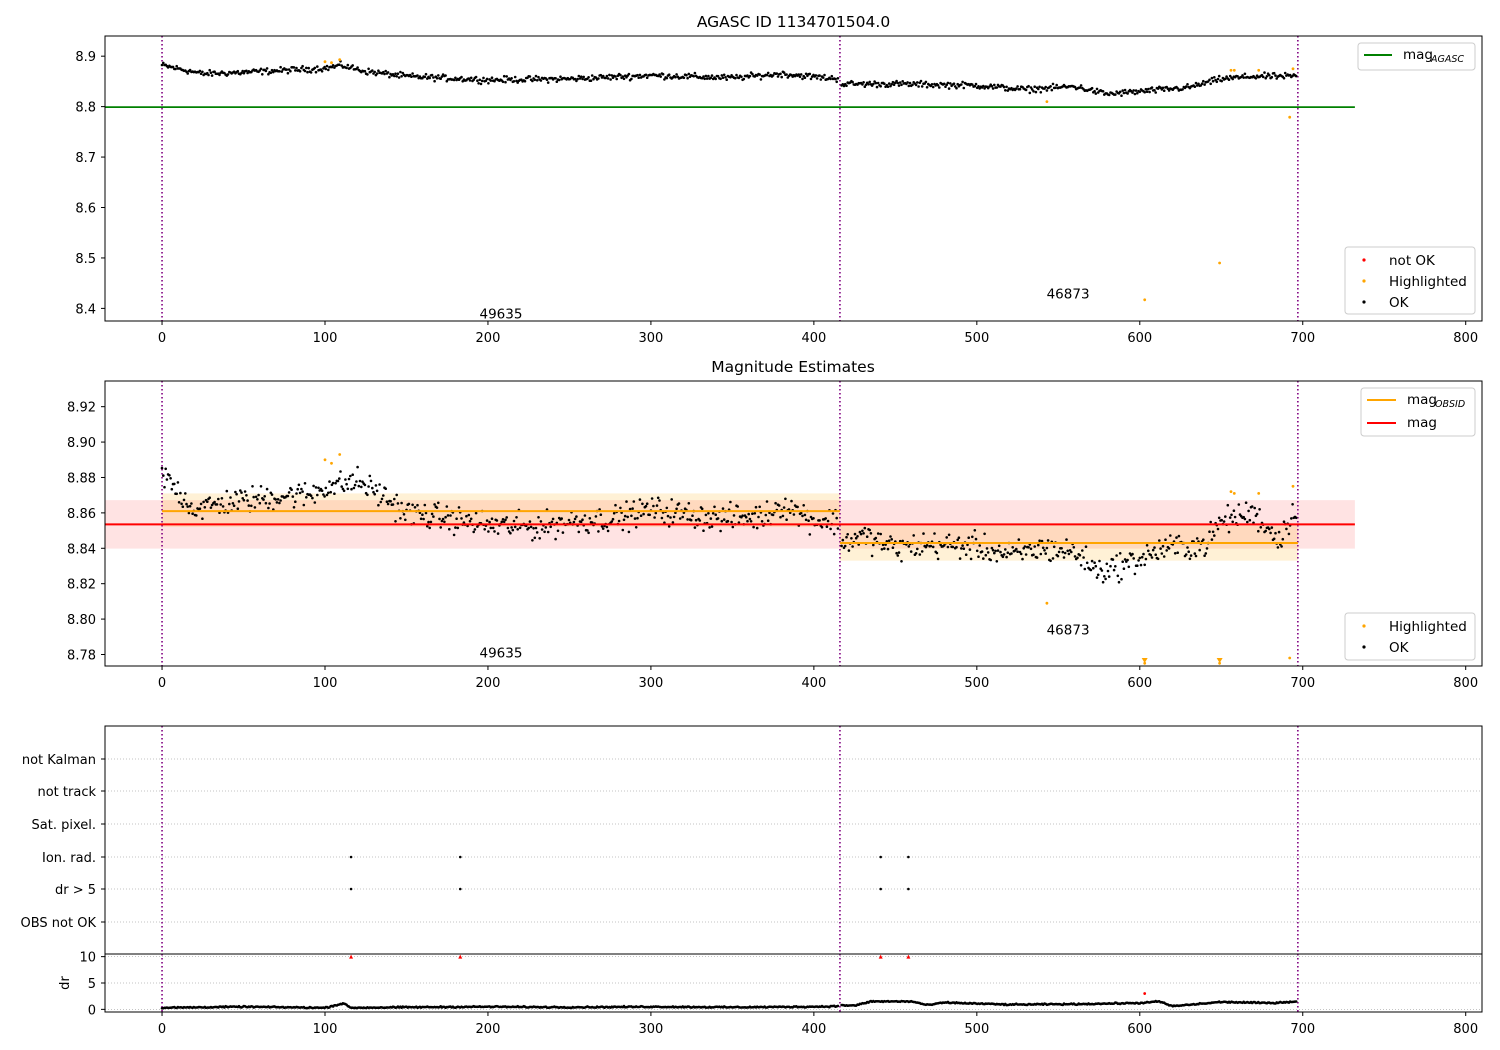 The width and height of the screenshot is (1500, 1050). Describe the element at coordinates (340, 60) in the screenshot. I see `highlighted-point` at that location.